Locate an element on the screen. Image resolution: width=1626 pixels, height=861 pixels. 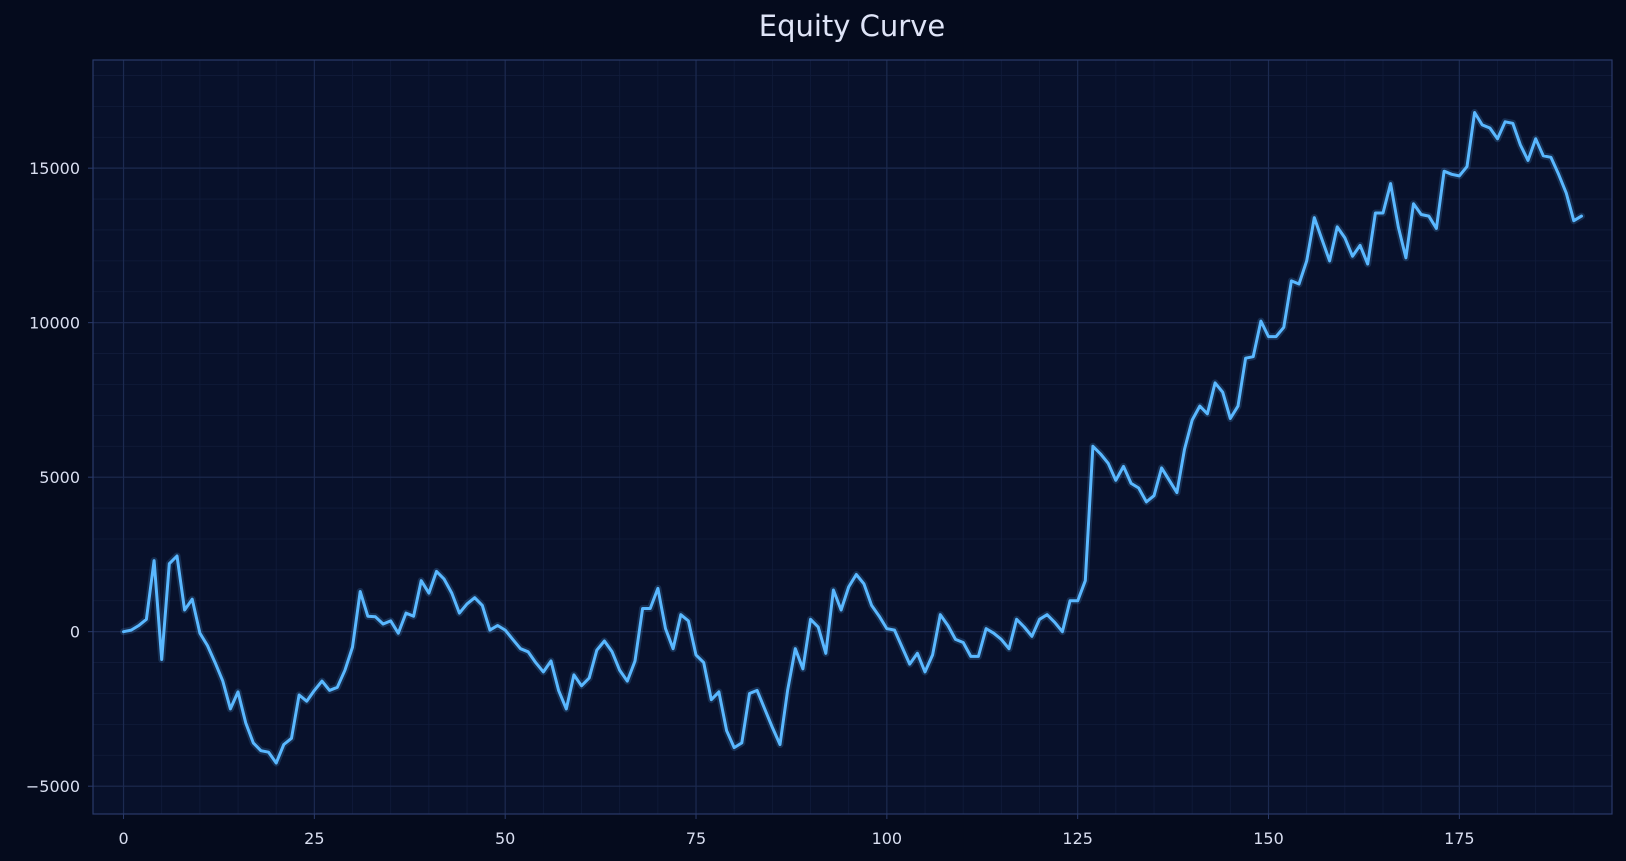
x-tick-label: 50 is located at coordinates (505, 838).